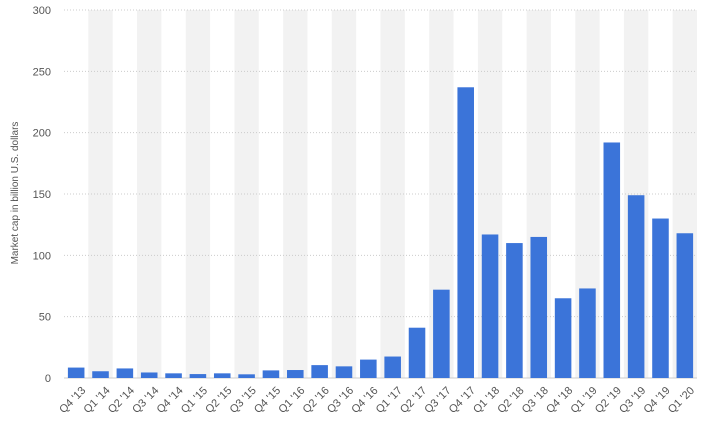 The image size is (707, 428). I want to click on x-tick-label: Q2 '16, so click(316, 400).